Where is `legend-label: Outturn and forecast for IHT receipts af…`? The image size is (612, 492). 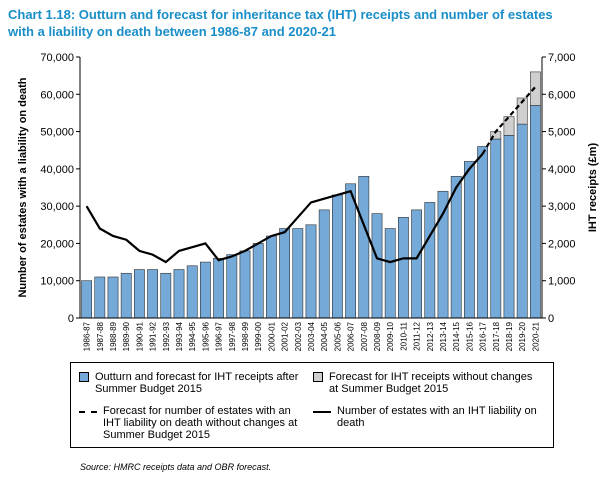 legend-label: Outturn and forecast for IHT receipts af… is located at coordinates (197, 383).